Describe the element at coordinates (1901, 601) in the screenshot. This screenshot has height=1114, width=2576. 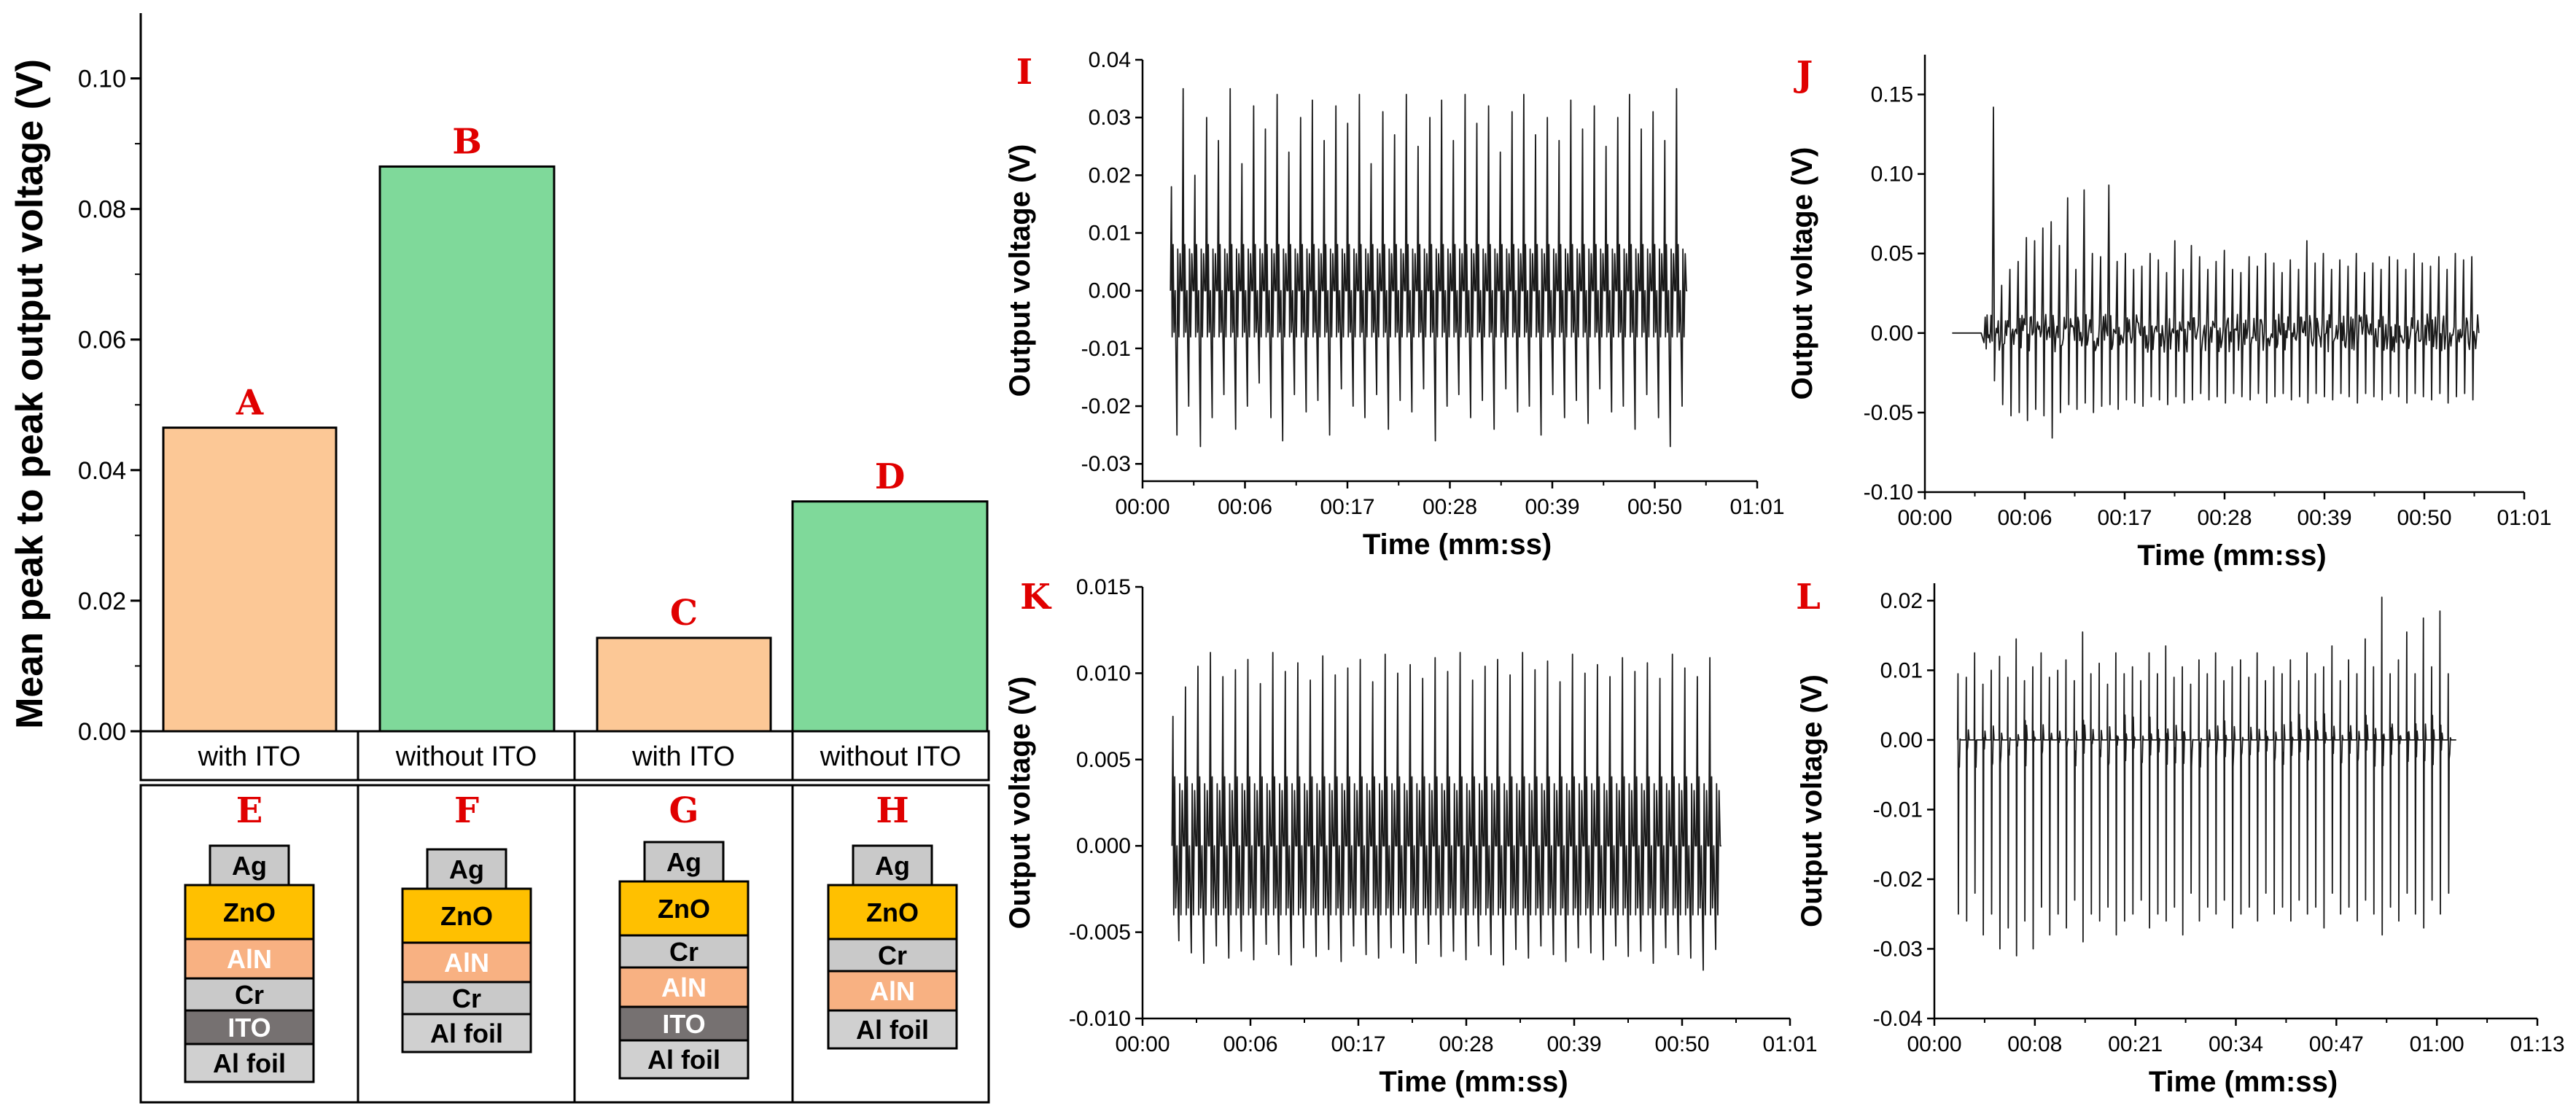
I see `y-tick-label: 0.02` at that location.